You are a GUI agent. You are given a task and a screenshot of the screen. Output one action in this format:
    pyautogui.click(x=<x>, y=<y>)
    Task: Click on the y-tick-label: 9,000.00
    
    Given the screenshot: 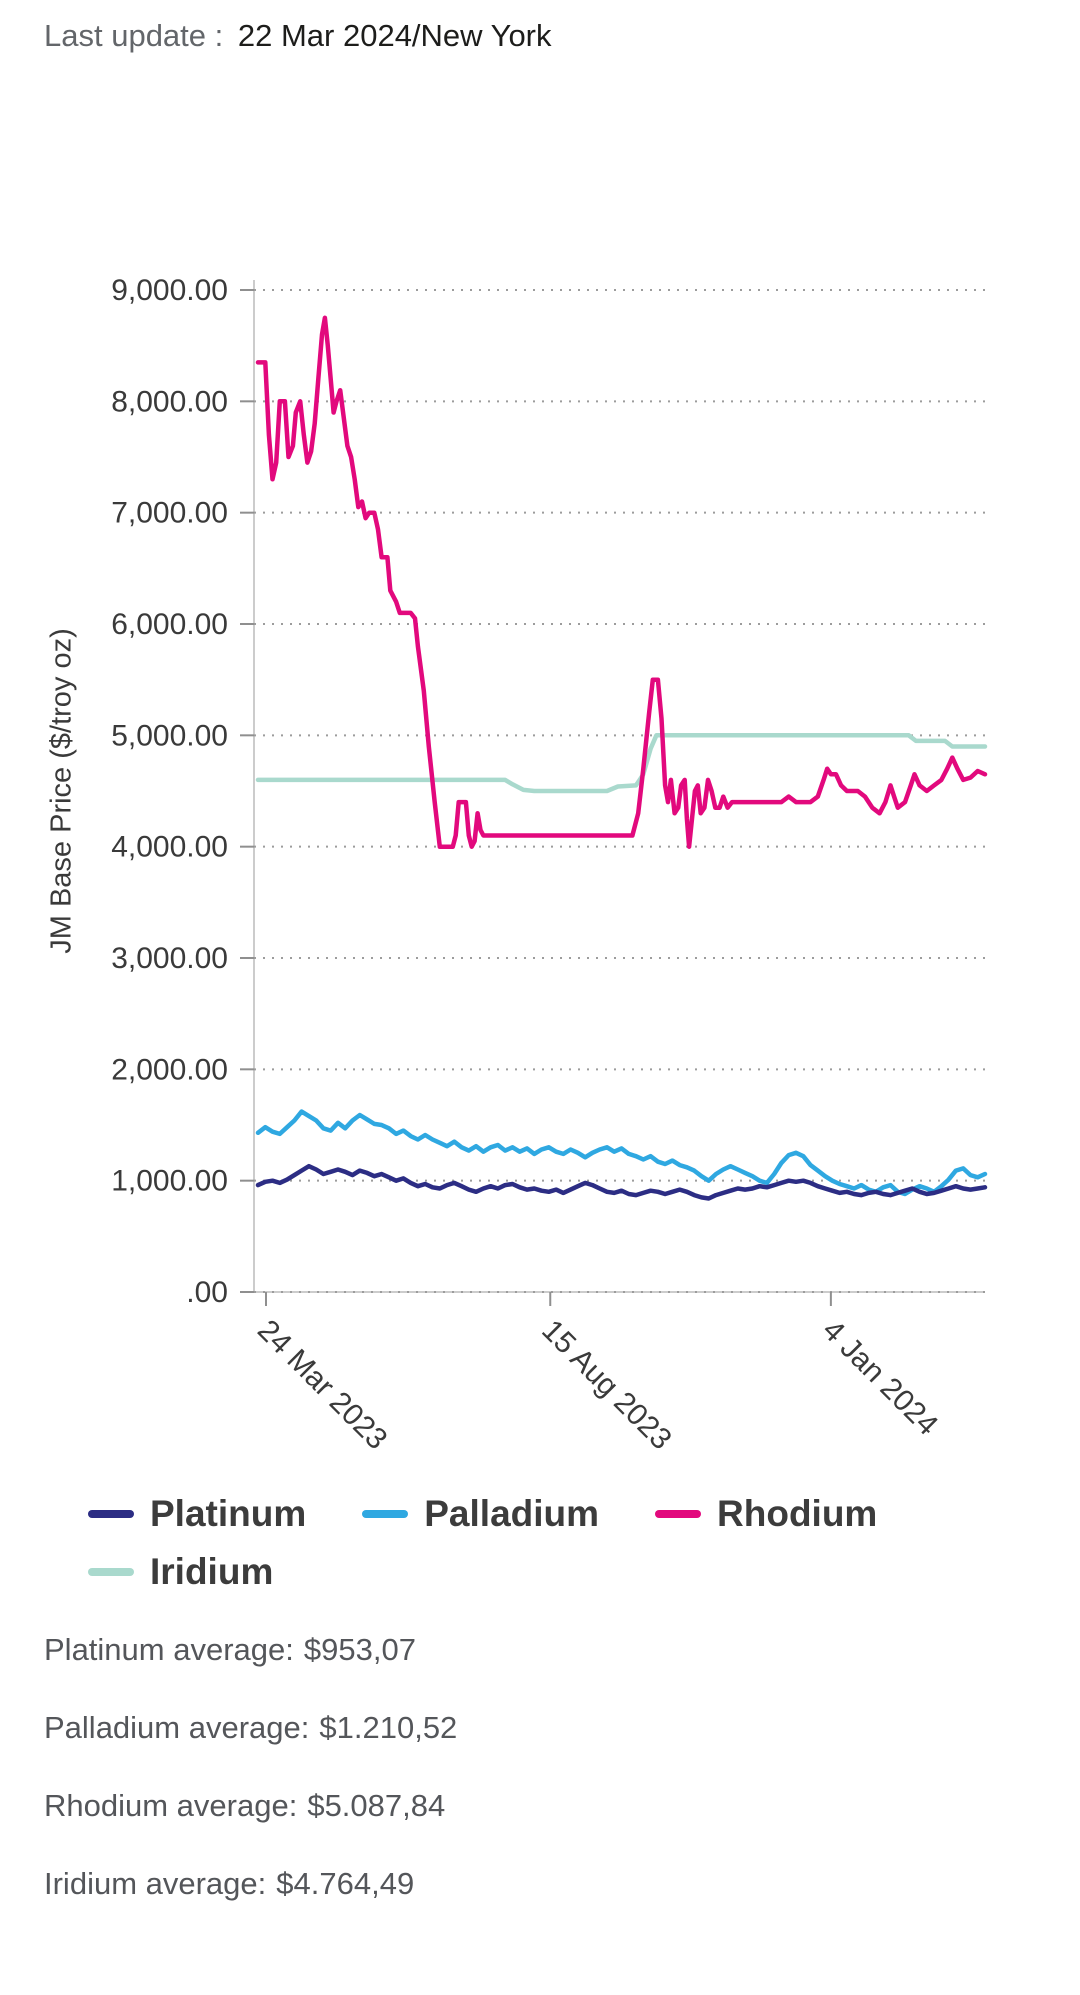 What is the action you would take?
    pyautogui.click(x=169, y=290)
    